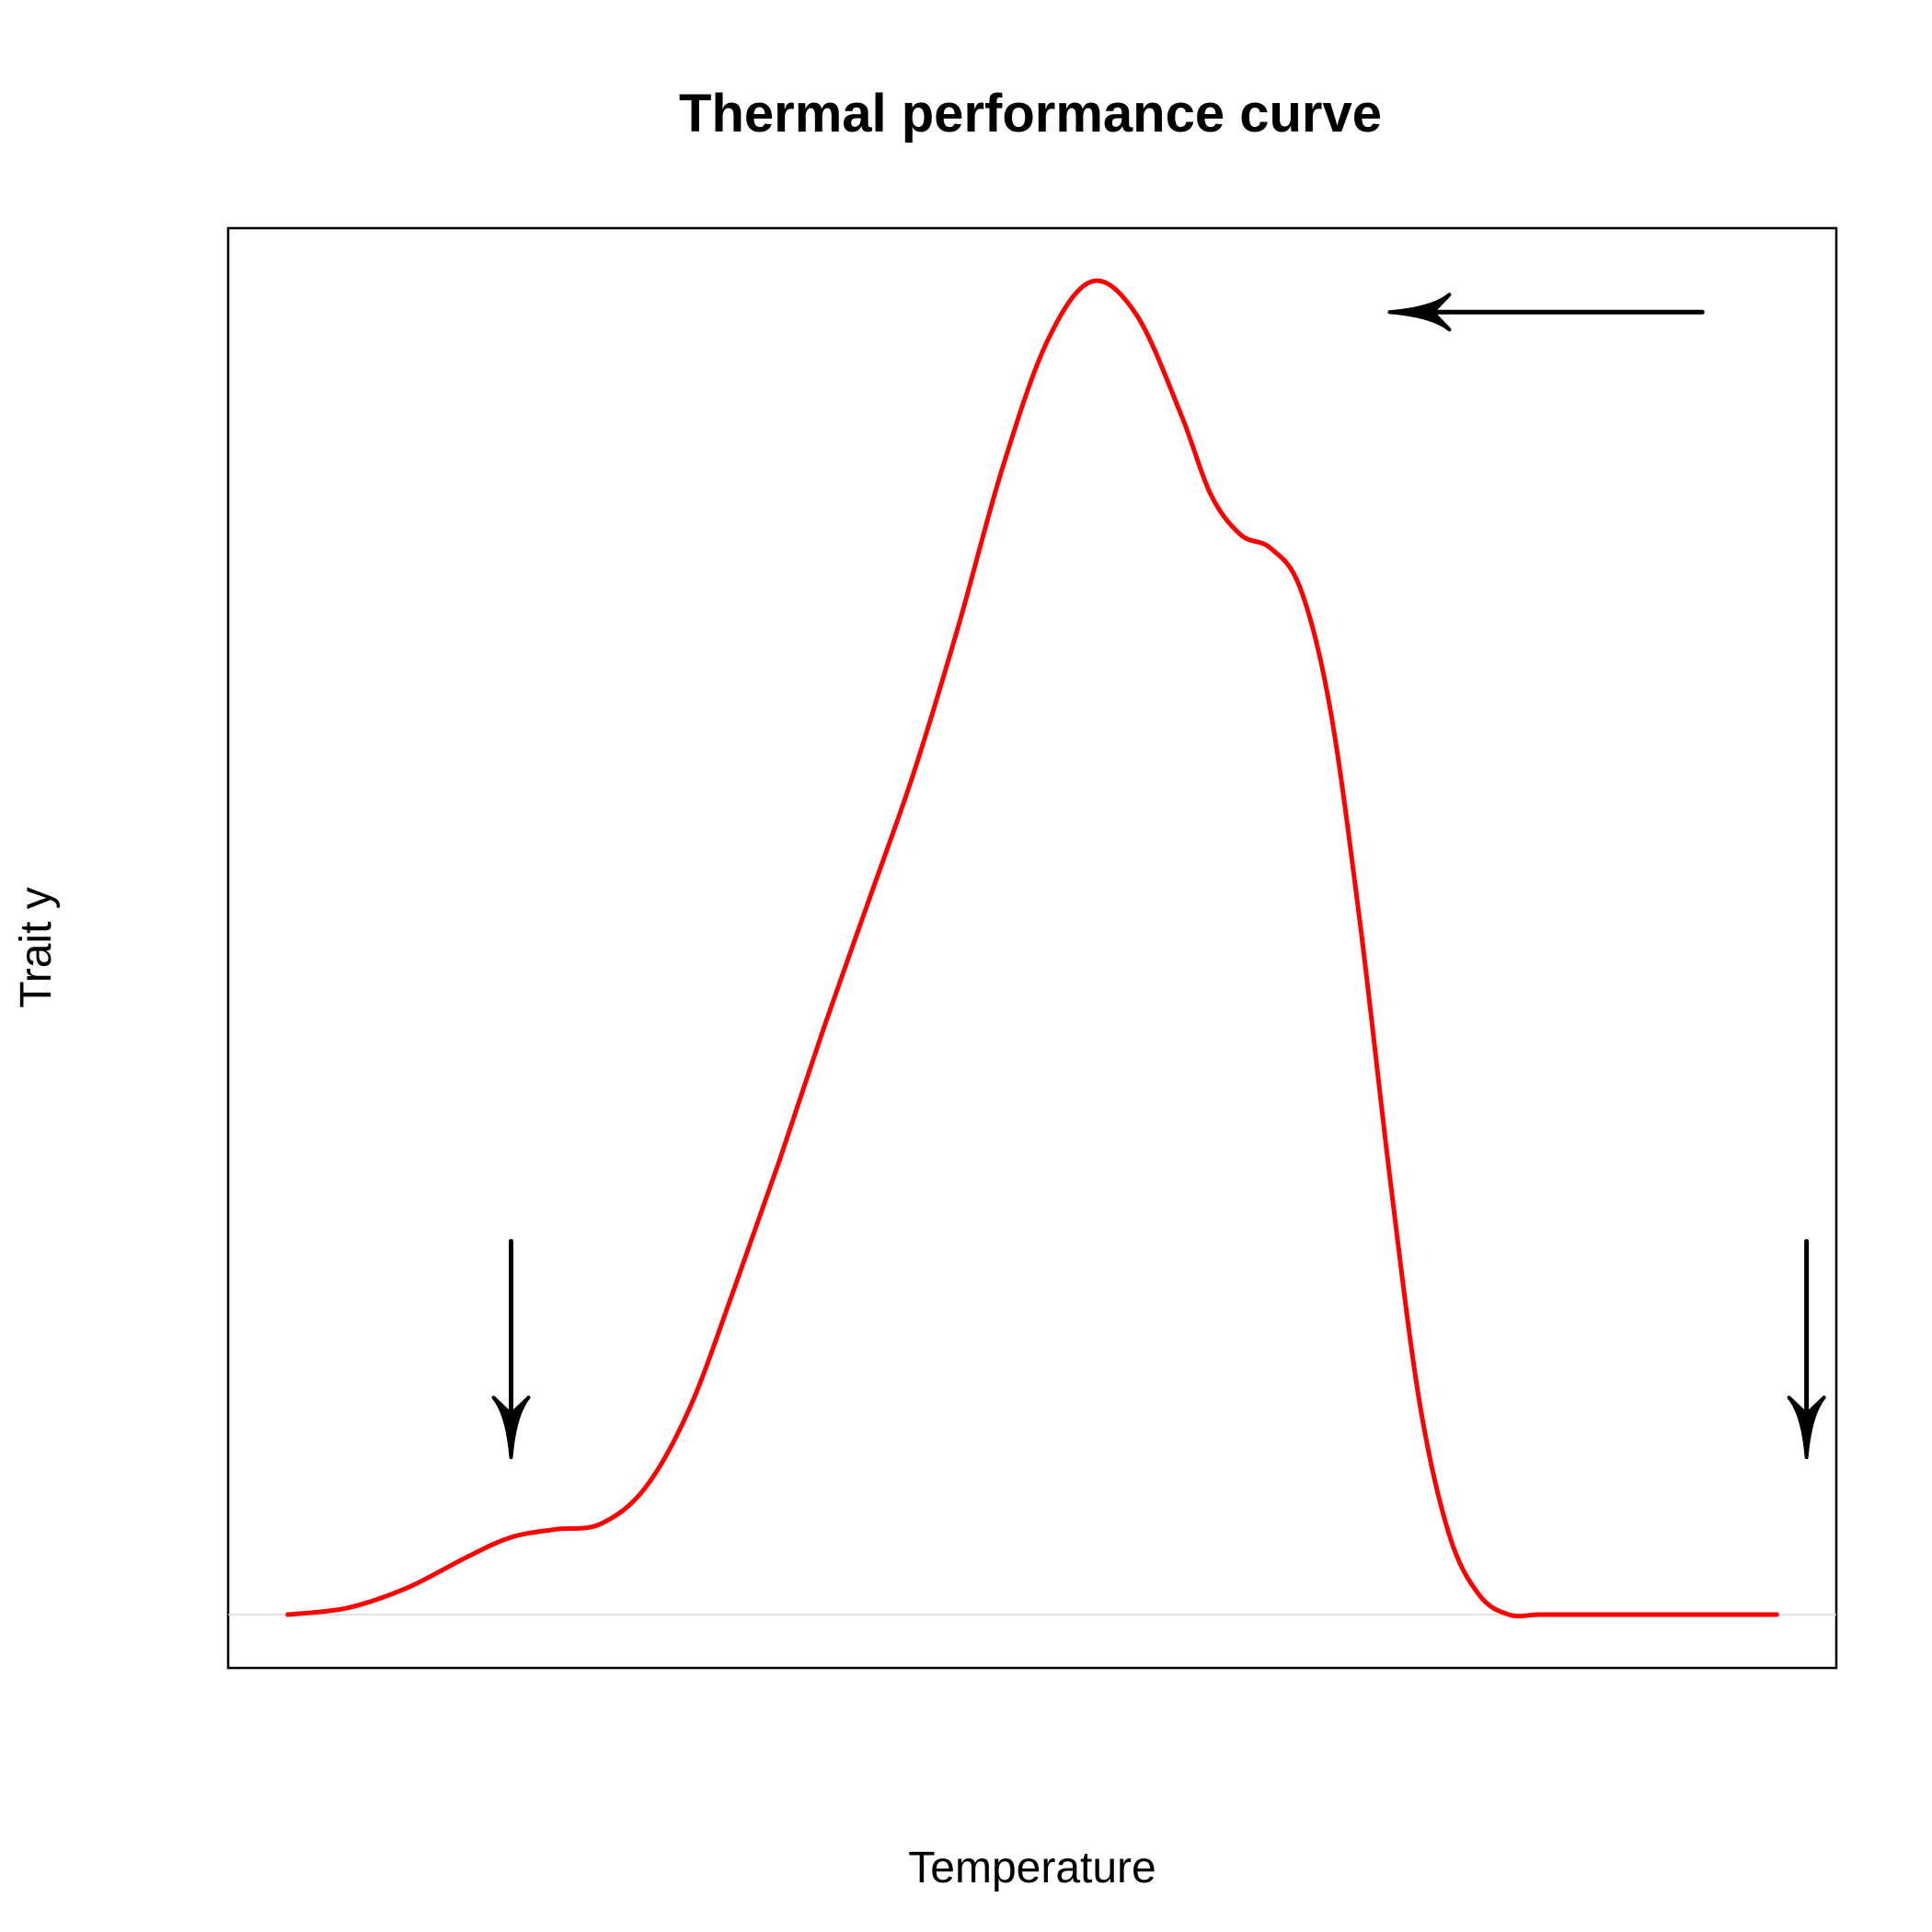 The image size is (1932, 1932). What do you see at coordinates (36, 947) in the screenshot?
I see `y-axis-label: Trait y` at bounding box center [36, 947].